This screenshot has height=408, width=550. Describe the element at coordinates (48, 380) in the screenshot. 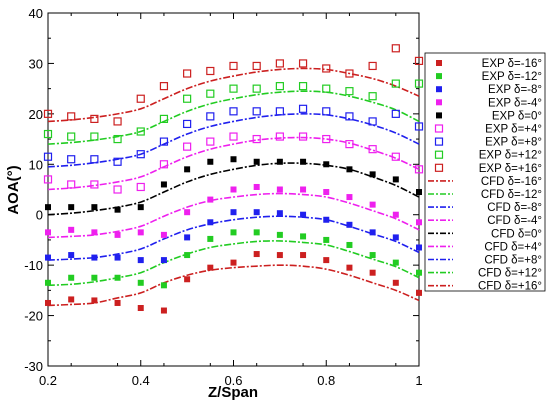

I see `x-tick-label: 0.2` at that location.